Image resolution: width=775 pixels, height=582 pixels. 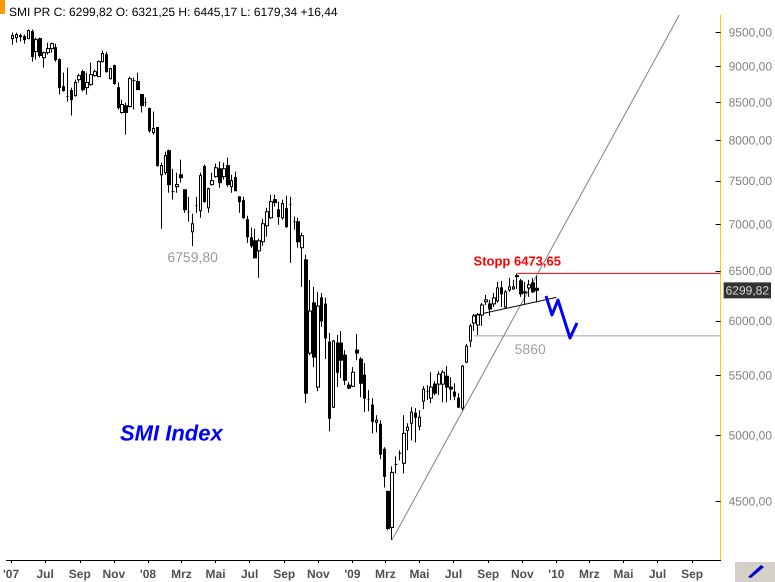 I want to click on text: 6299,82, so click(x=748, y=290).